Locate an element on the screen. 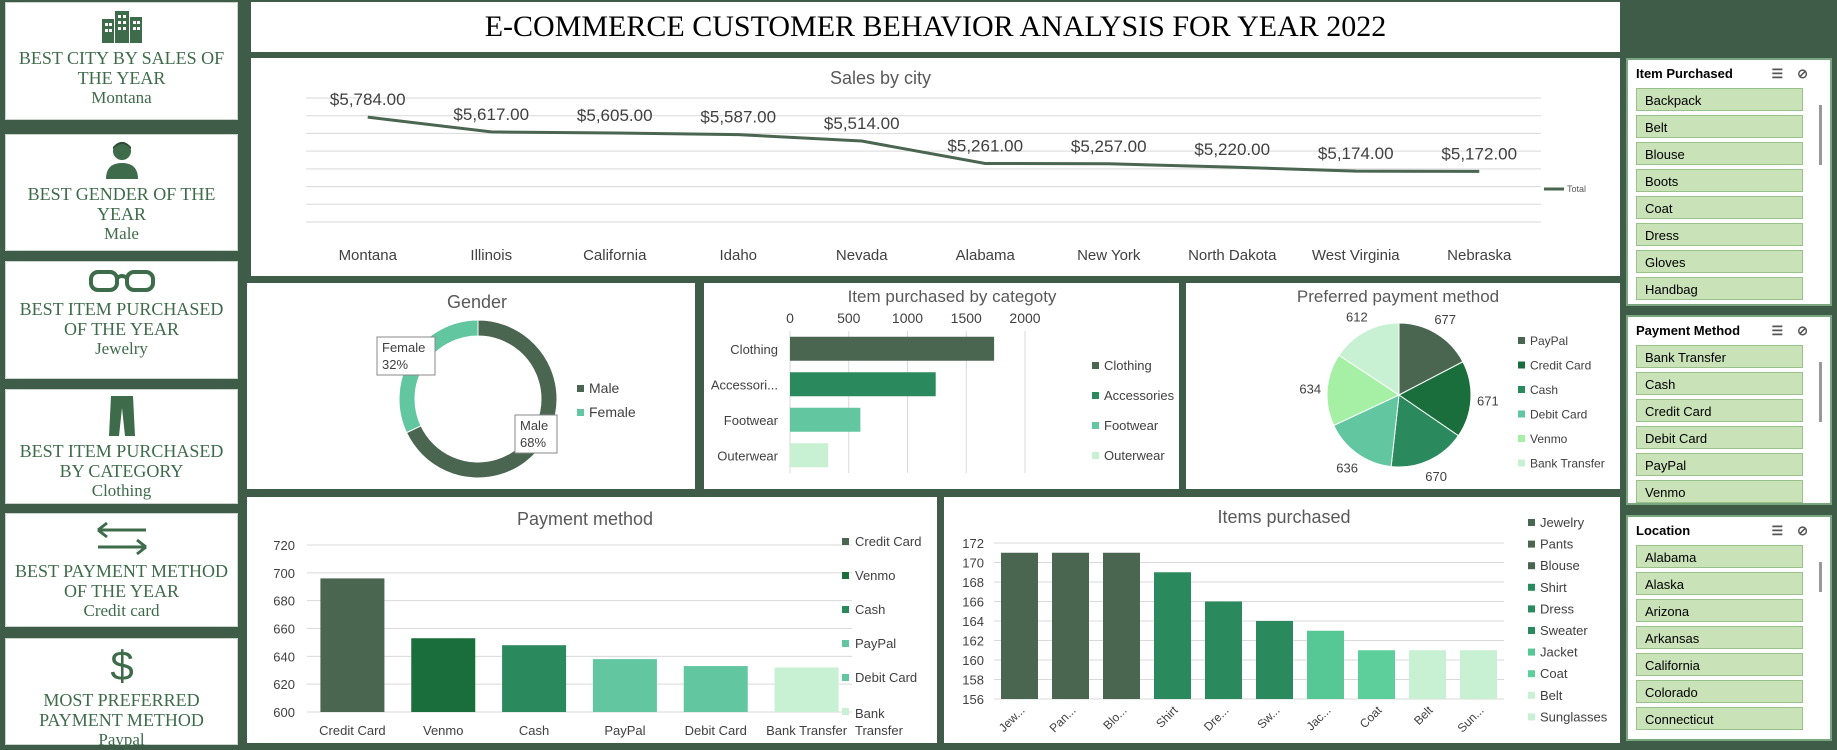 This screenshot has height=750, width=1837. kpi-value: Paypal is located at coordinates (121, 739).